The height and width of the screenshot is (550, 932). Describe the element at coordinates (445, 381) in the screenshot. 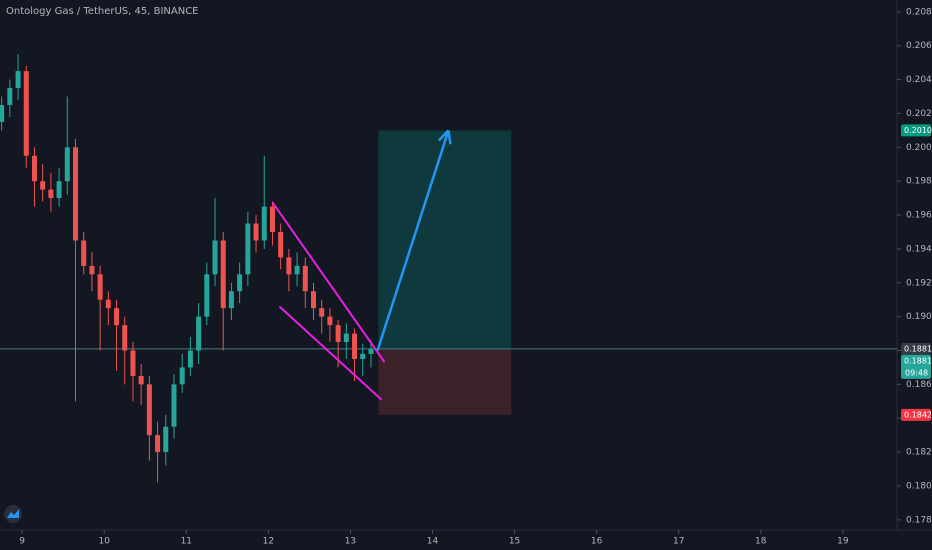

I see `position-loss` at that location.